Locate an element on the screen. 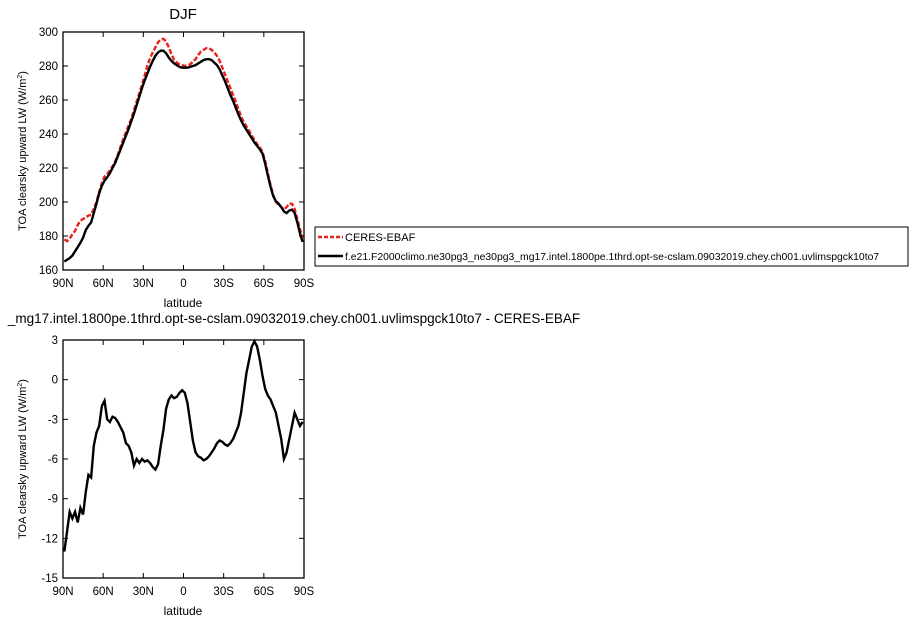  bottom-y-tick-labels: -15 -12 -9 -6 -3 0 3 is located at coordinates (49, 460).